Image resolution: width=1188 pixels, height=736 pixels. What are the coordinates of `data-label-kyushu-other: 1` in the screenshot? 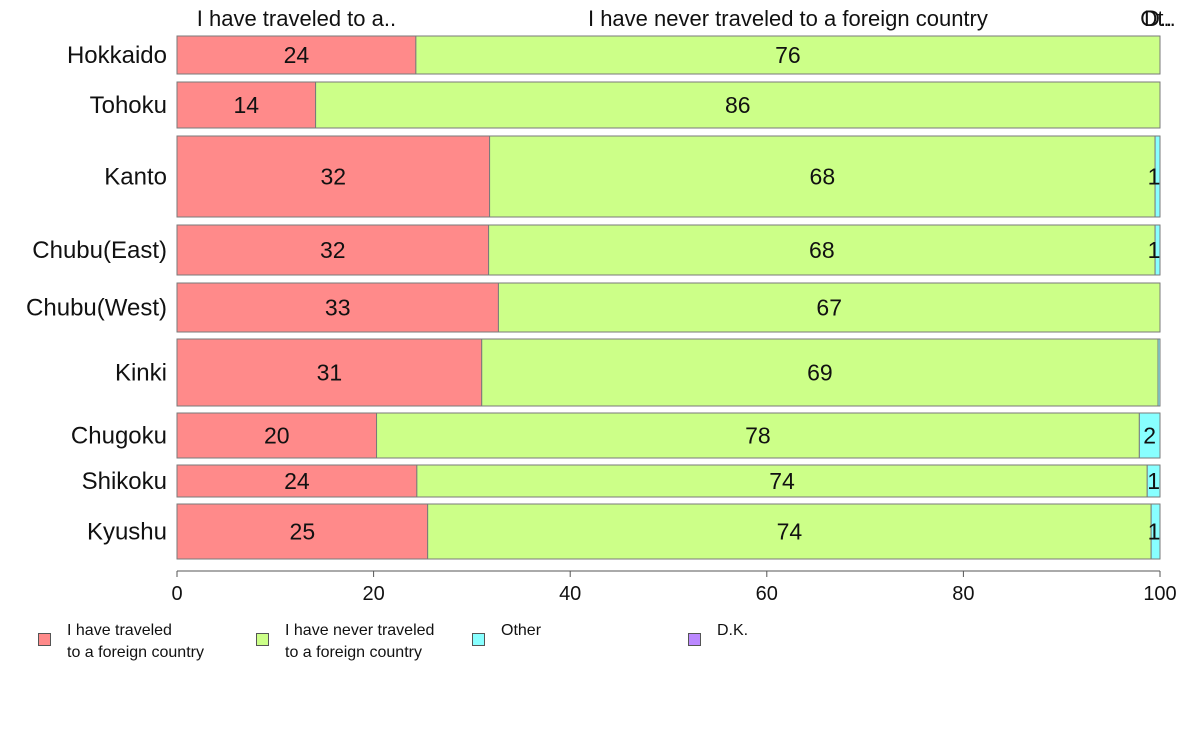 It's located at (1154, 532).